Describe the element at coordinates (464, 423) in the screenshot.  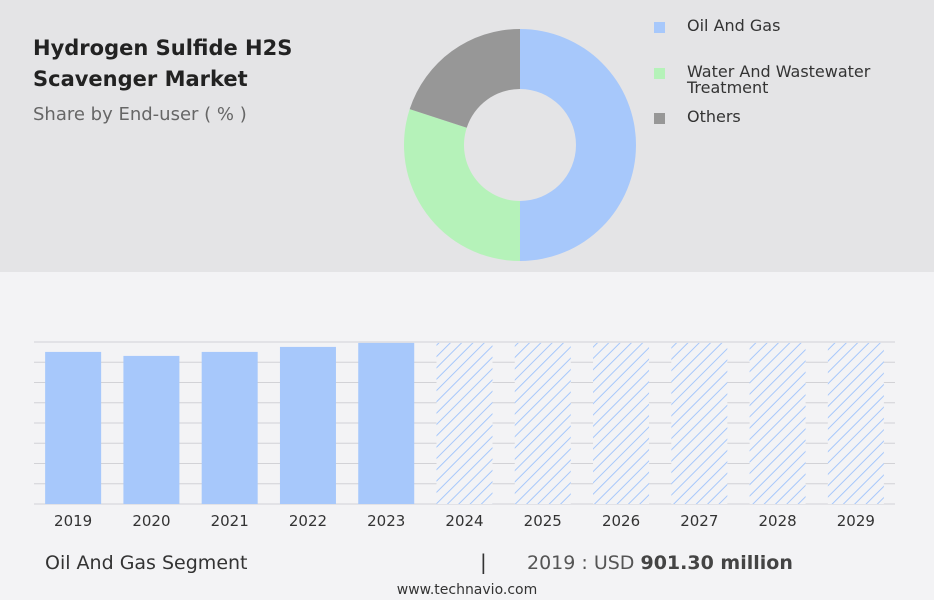
I see `bar-2024` at that location.